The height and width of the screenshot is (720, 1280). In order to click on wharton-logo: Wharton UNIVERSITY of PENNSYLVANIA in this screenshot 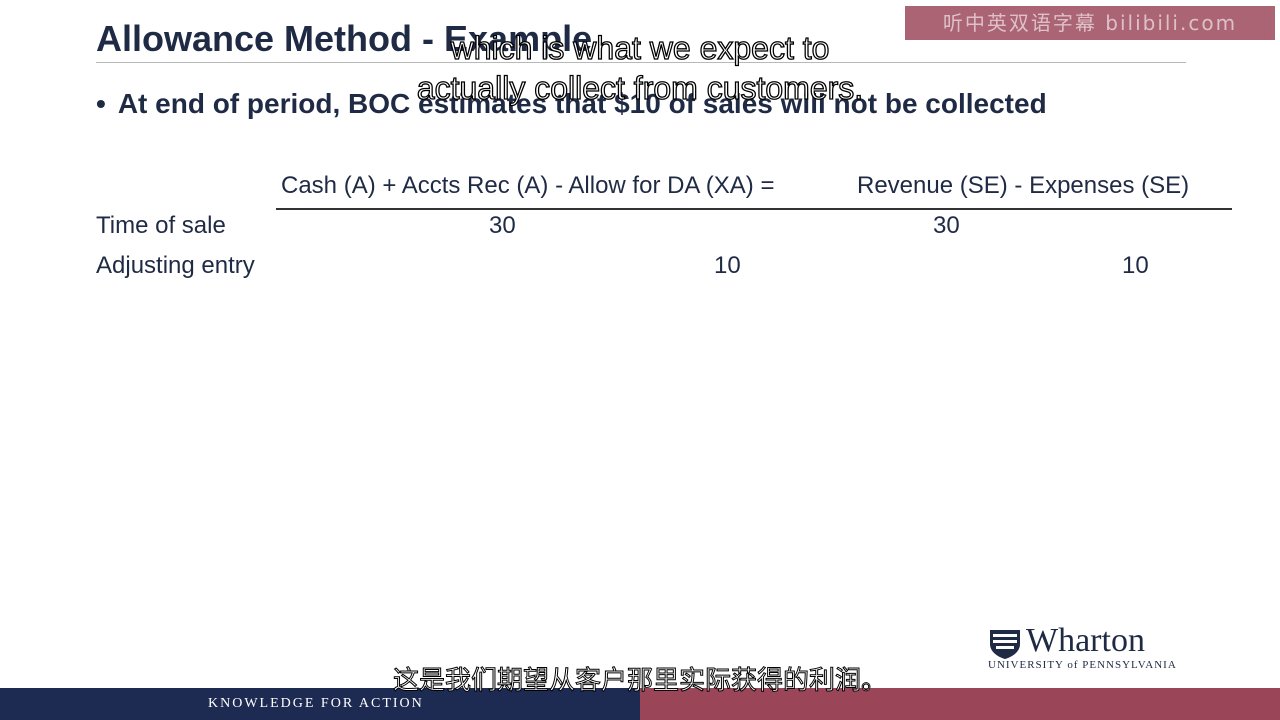, I will do `click(1088, 647)`.